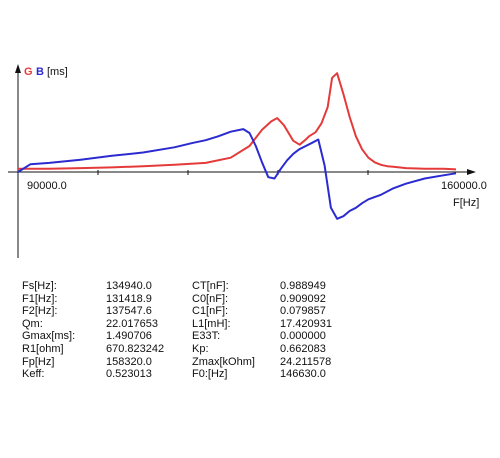 This screenshot has height=458, width=500. I want to click on y-axis-arrow, so click(18, 68).